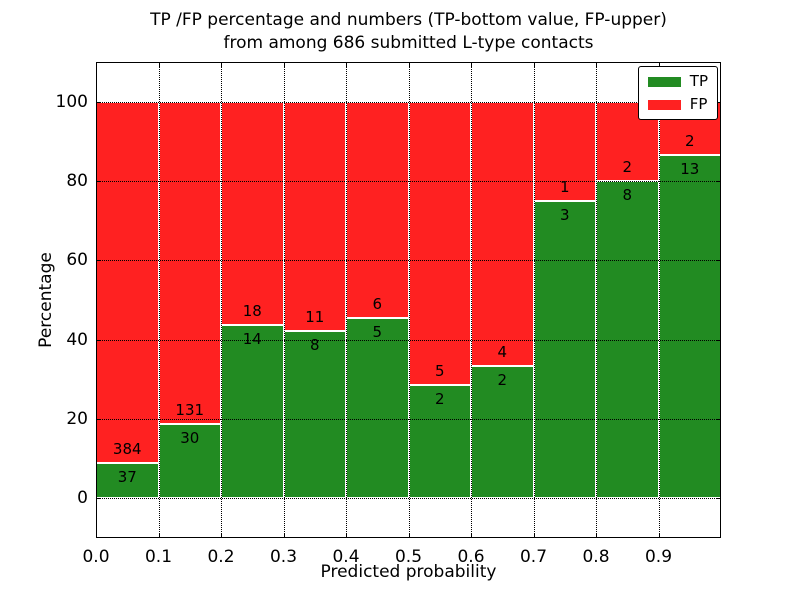 The image size is (800, 600). I want to click on legend-item-tp: TP, so click(677, 81).